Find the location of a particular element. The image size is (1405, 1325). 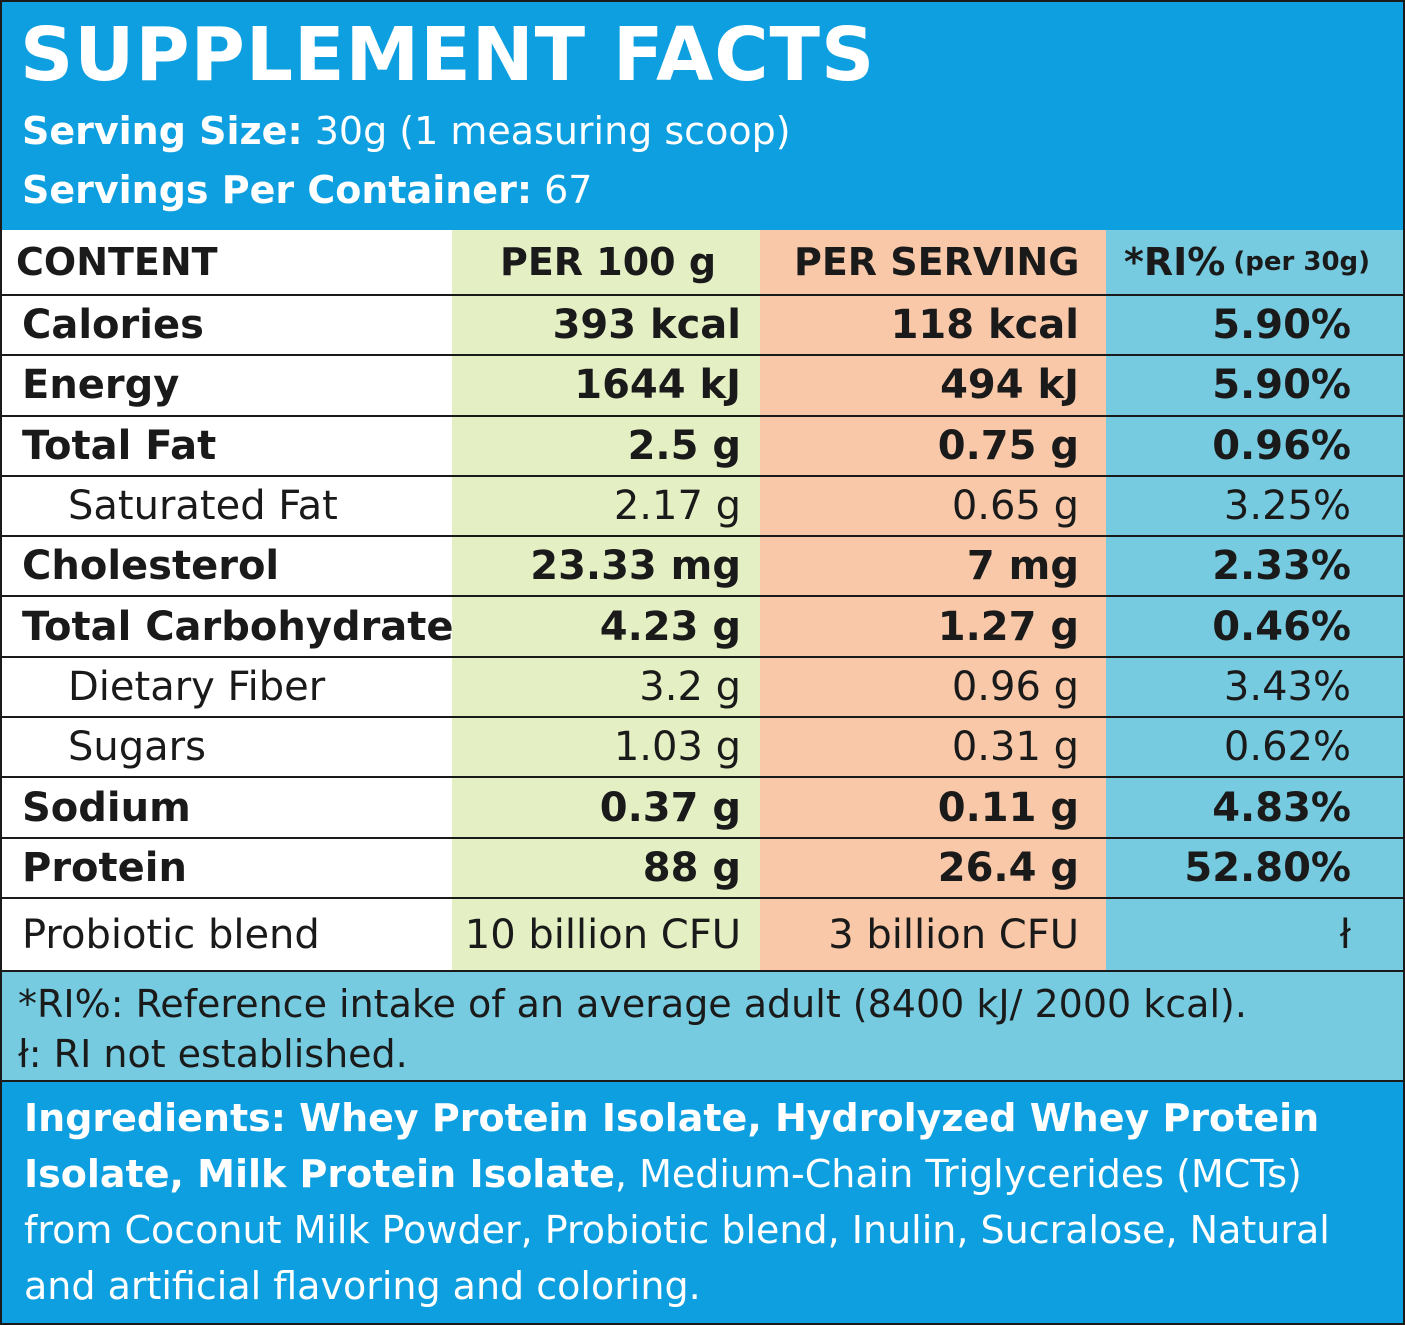

footnote-not-established: ł: RI not established. is located at coordinates (213, 1054).